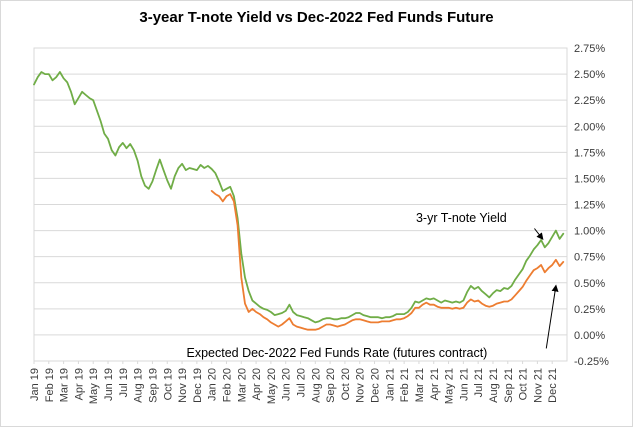  I want to click on fedfunds-annotation-arrow, so click(552, 316).